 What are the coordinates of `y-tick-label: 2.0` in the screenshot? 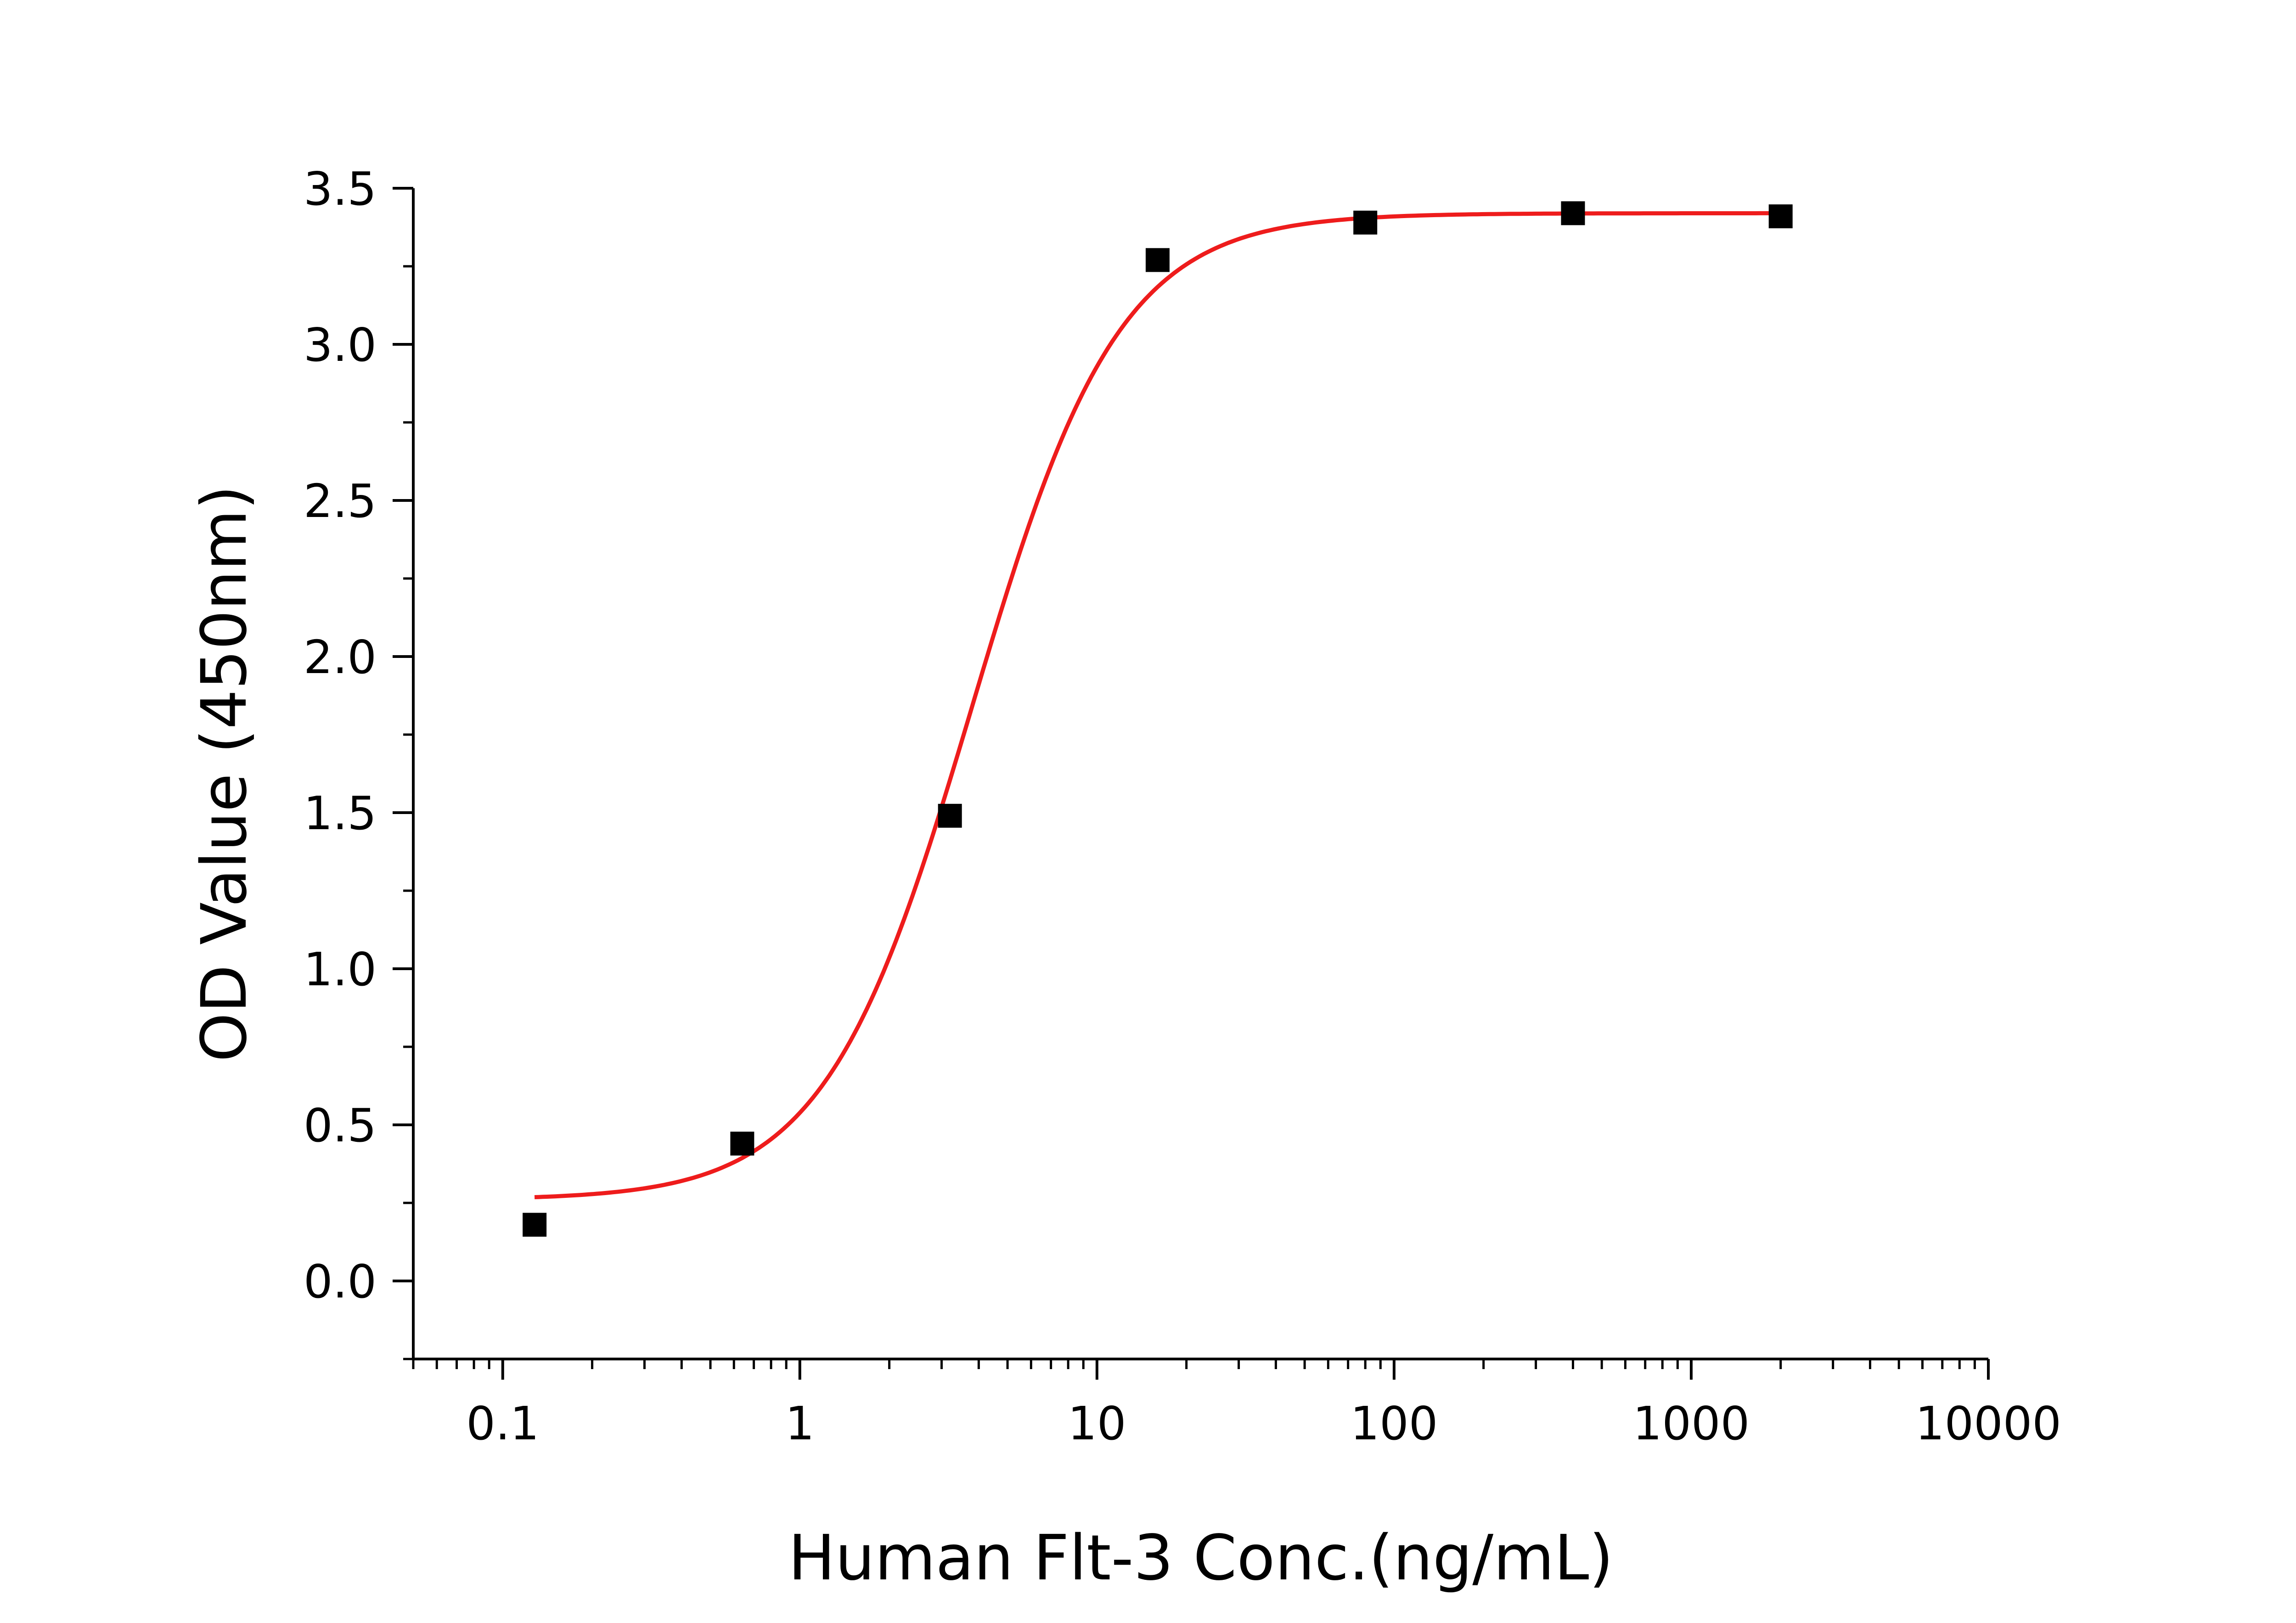 It's located at (340, 657).